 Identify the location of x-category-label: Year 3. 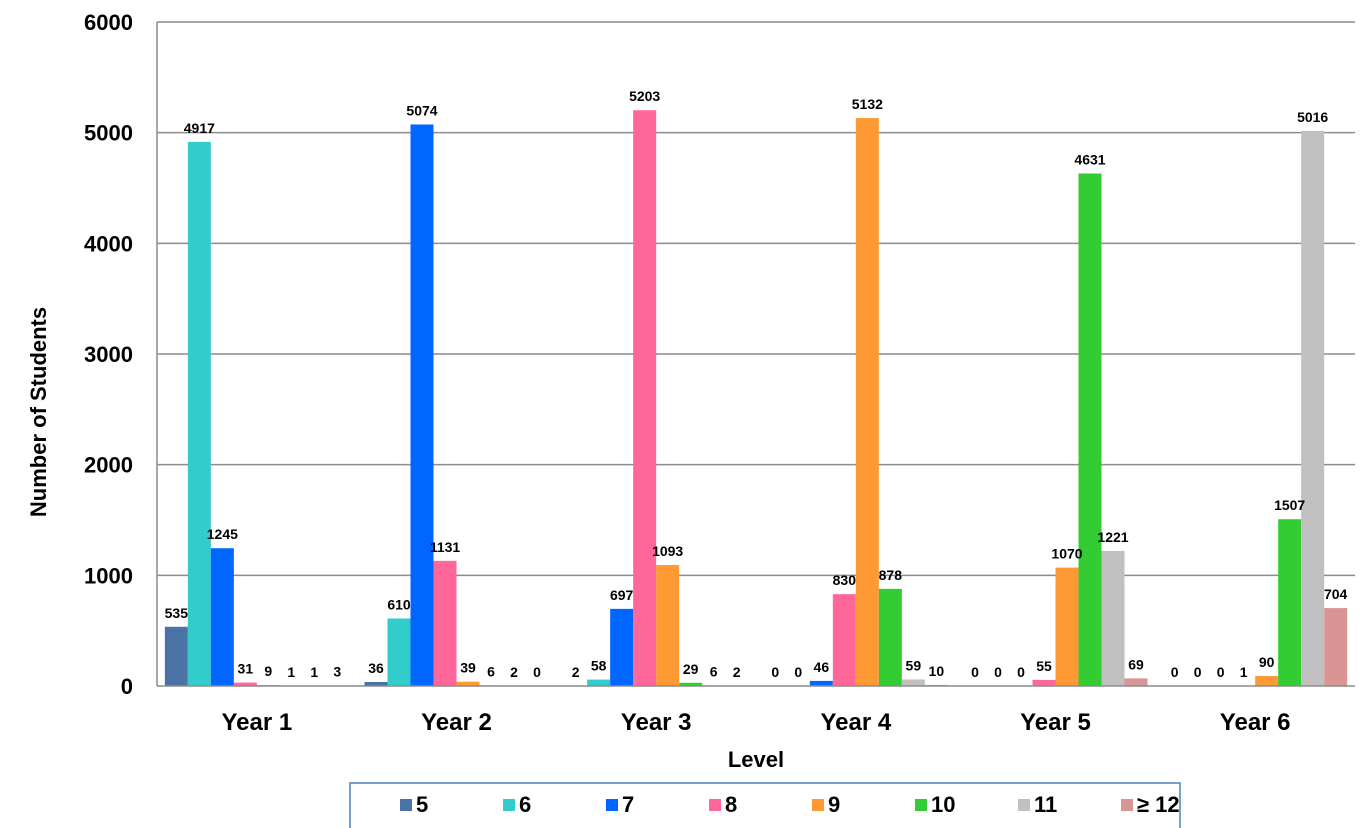
(656, 722).